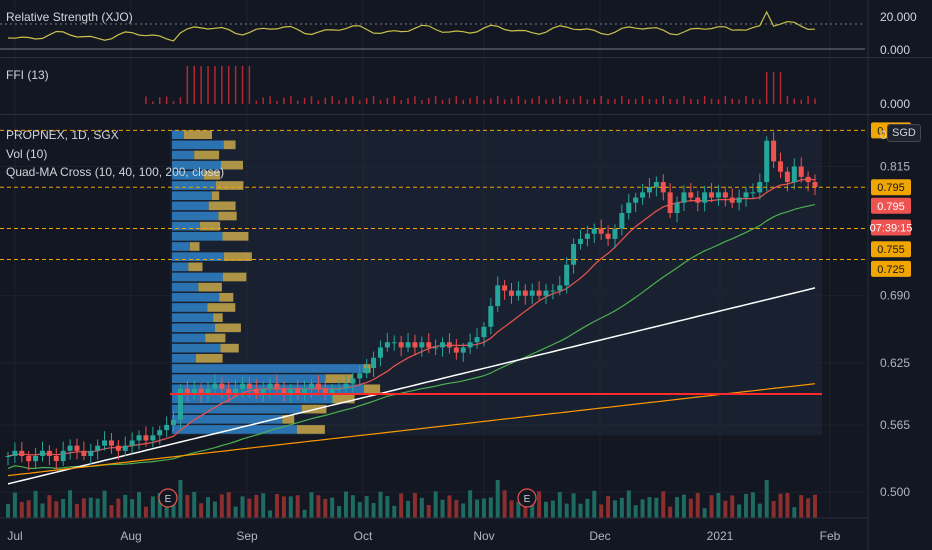 Image resolution: width=932 pixels, height=550 pixels. What do you see at coordinates (27, 154) in the screenshot?
I see `indicator-vol-label: Vol (10)` at bounding box center [27, 154].